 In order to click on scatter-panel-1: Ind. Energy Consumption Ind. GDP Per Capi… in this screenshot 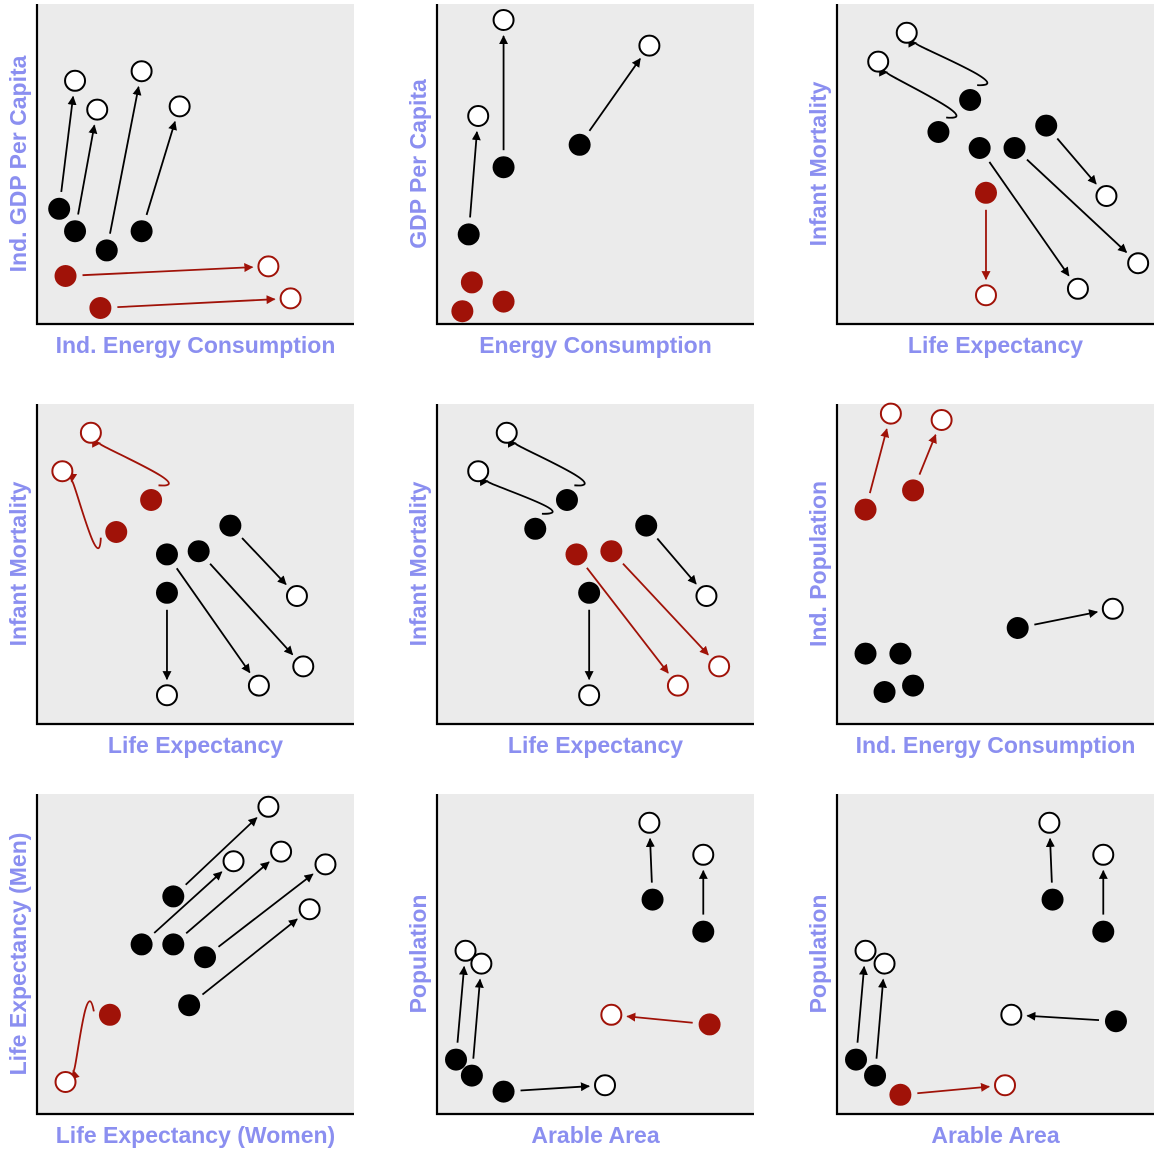, I will do `click(179, 181)`.